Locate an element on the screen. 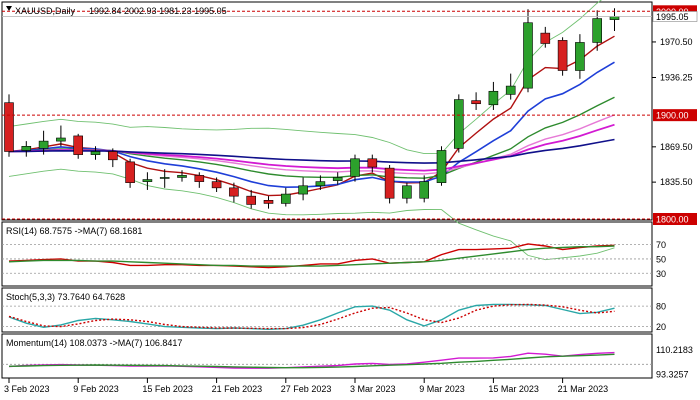  level-label: 1800.00 is located at coordinates (672, 220).